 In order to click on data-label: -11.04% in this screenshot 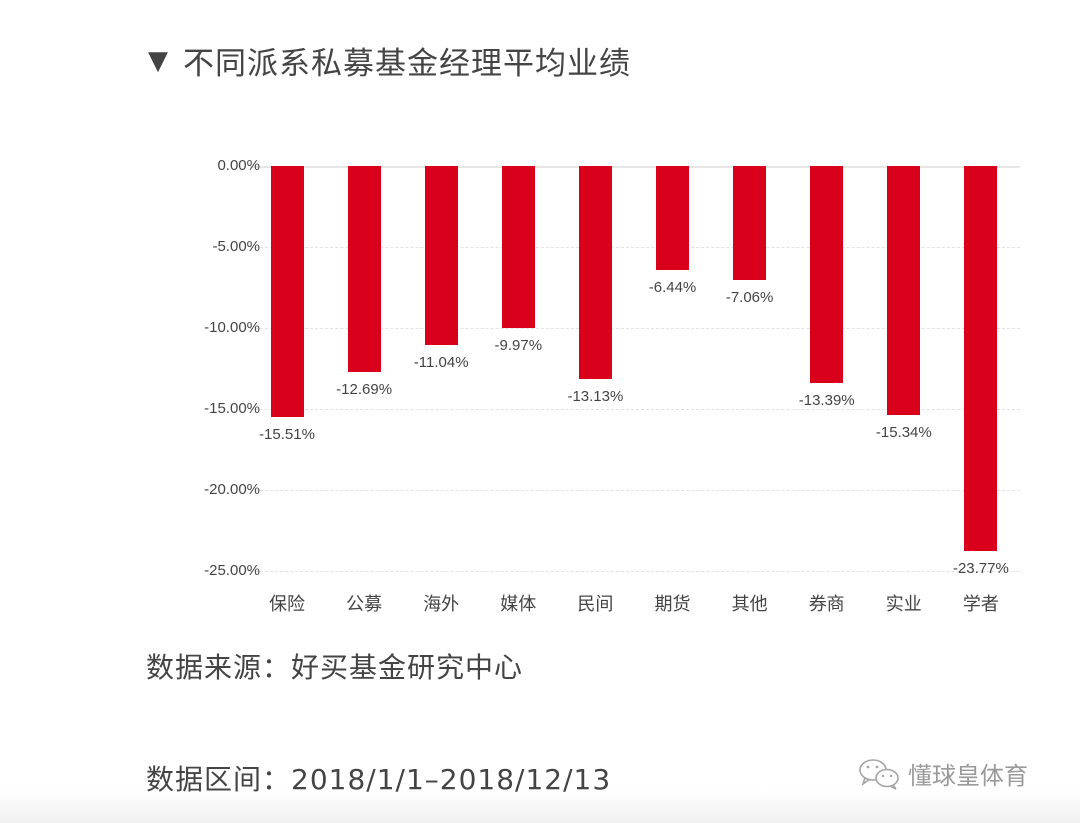, I will do `click(441, 362)`.